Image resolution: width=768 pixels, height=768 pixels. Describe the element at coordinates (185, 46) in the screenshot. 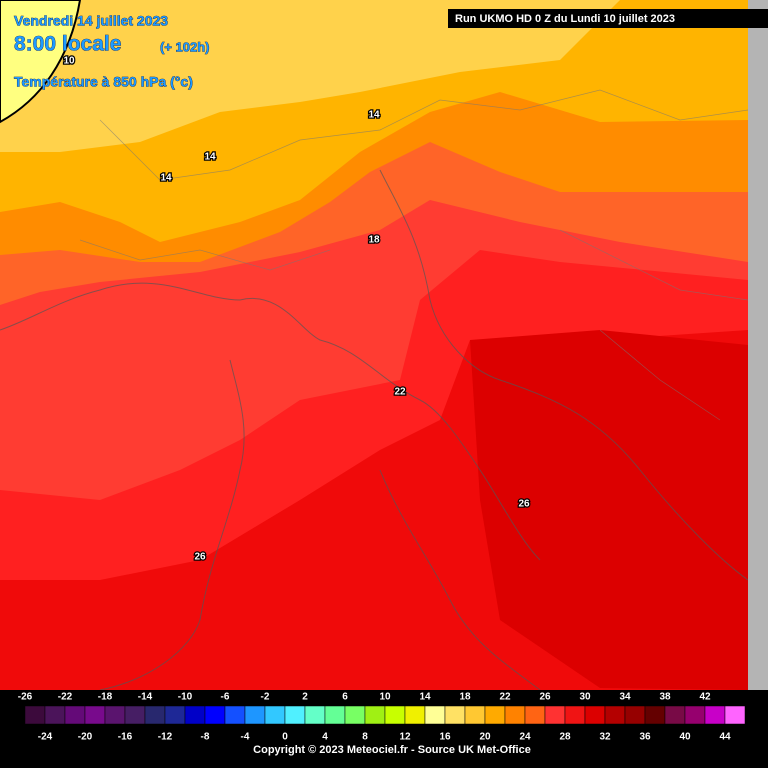

I see `lead-time: (+ 102h)` at that location.